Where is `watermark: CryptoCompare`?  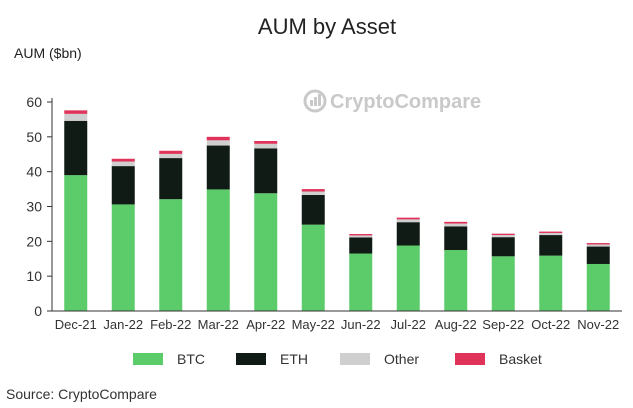
watermark: CryptoCompare is located at coordinates (392, 101).